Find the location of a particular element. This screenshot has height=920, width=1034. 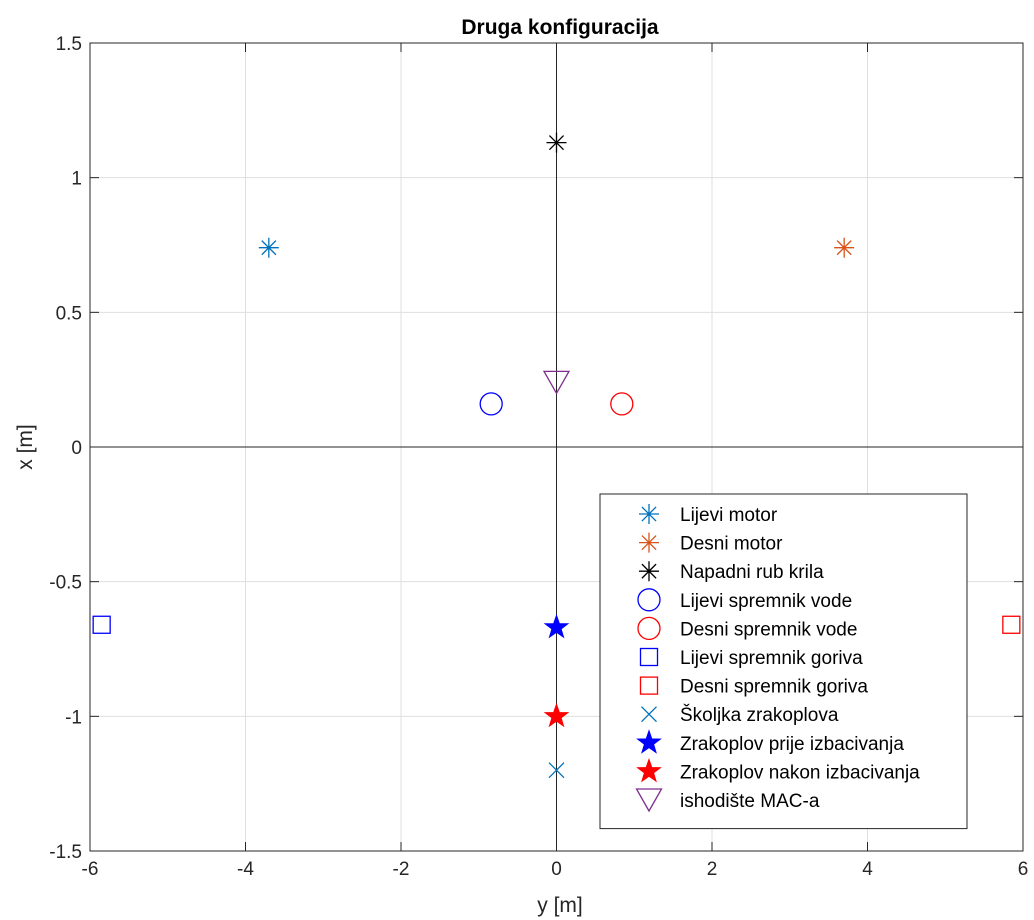

x-tick-label: 2 is located at coordinates (712, 869).